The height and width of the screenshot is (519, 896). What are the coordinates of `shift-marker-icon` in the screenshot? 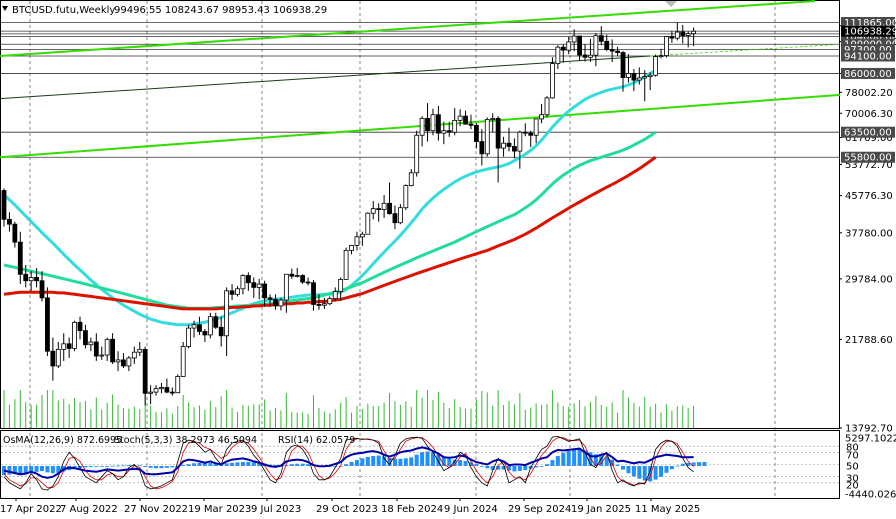 It's located at (671, 4).